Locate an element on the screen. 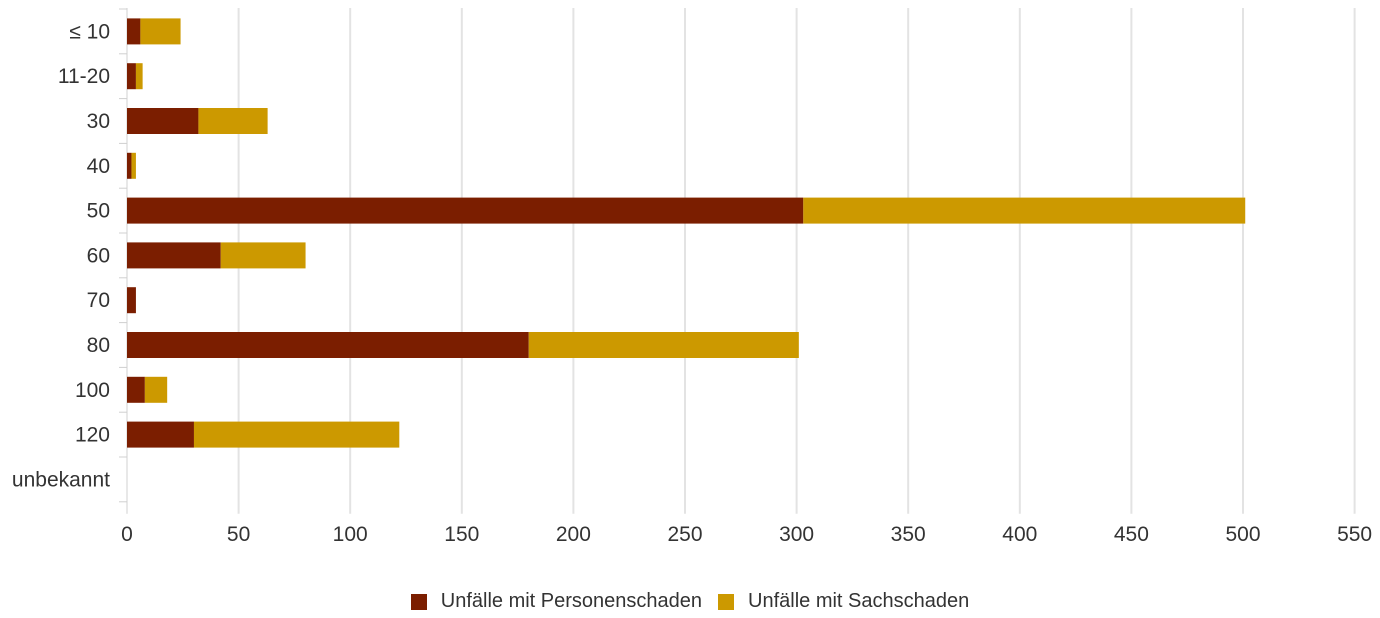 The height and width of the screenshot is (618, 1380). x-tick-label: 250 is located at coordinates (684, 534).